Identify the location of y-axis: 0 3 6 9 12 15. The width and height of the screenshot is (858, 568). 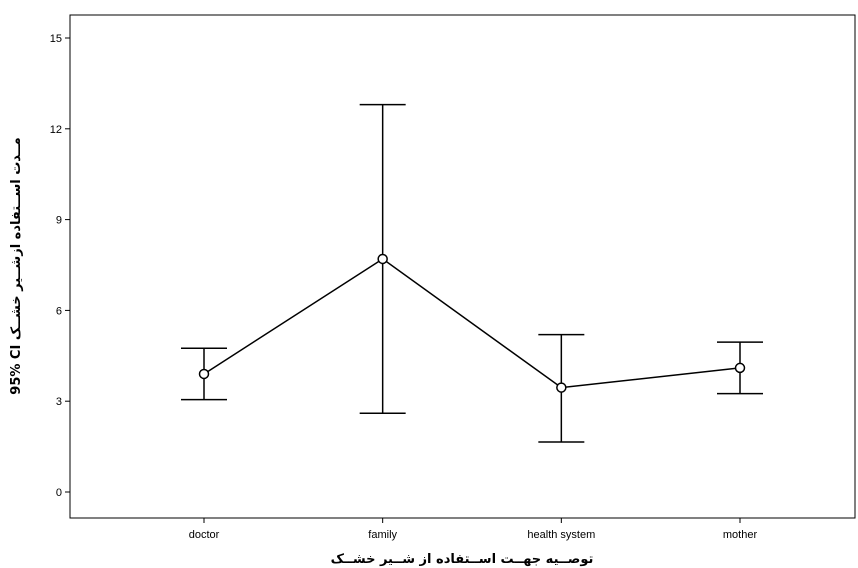
(60, 266).